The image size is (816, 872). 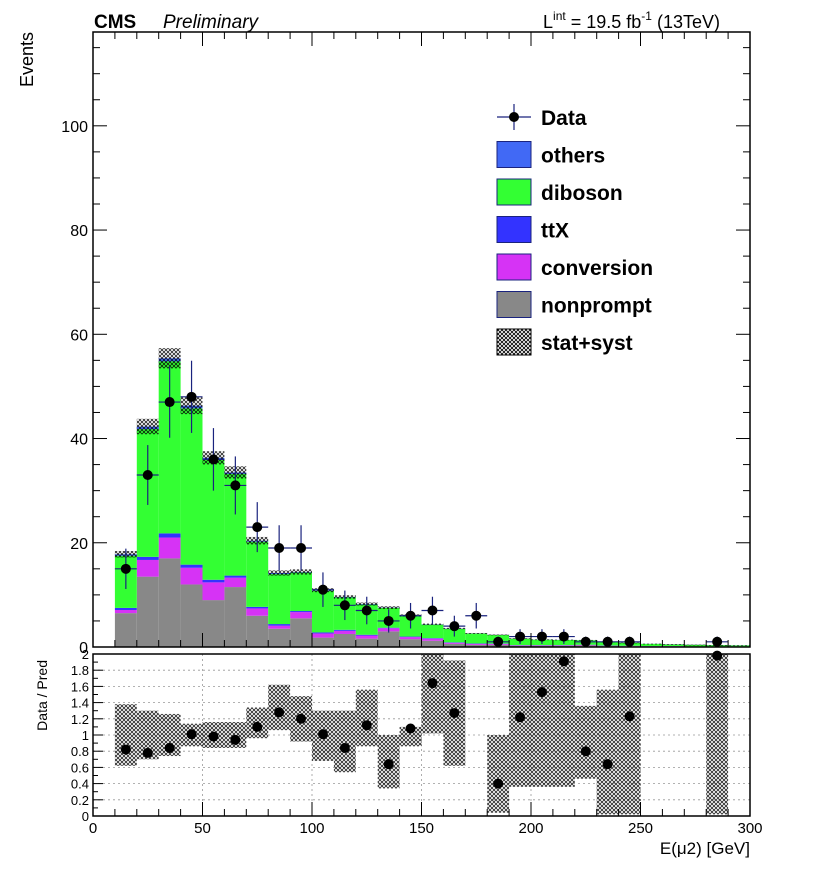 What do you see at coordinates (202, 828) in the screenshot?
I see `x-tick-label: 50` at bounding box center [202, 828].